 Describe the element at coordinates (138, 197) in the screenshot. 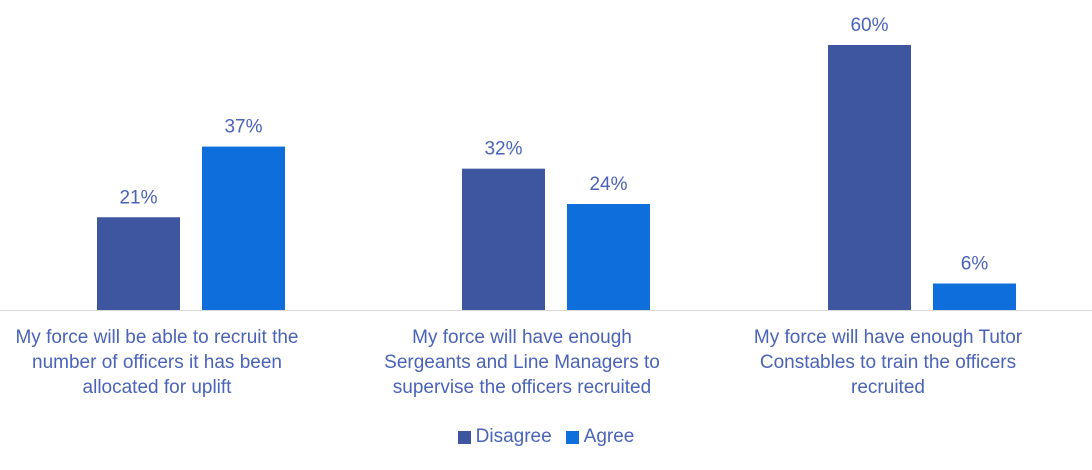

I see `data-label-disagree-1: 21%` at that location.